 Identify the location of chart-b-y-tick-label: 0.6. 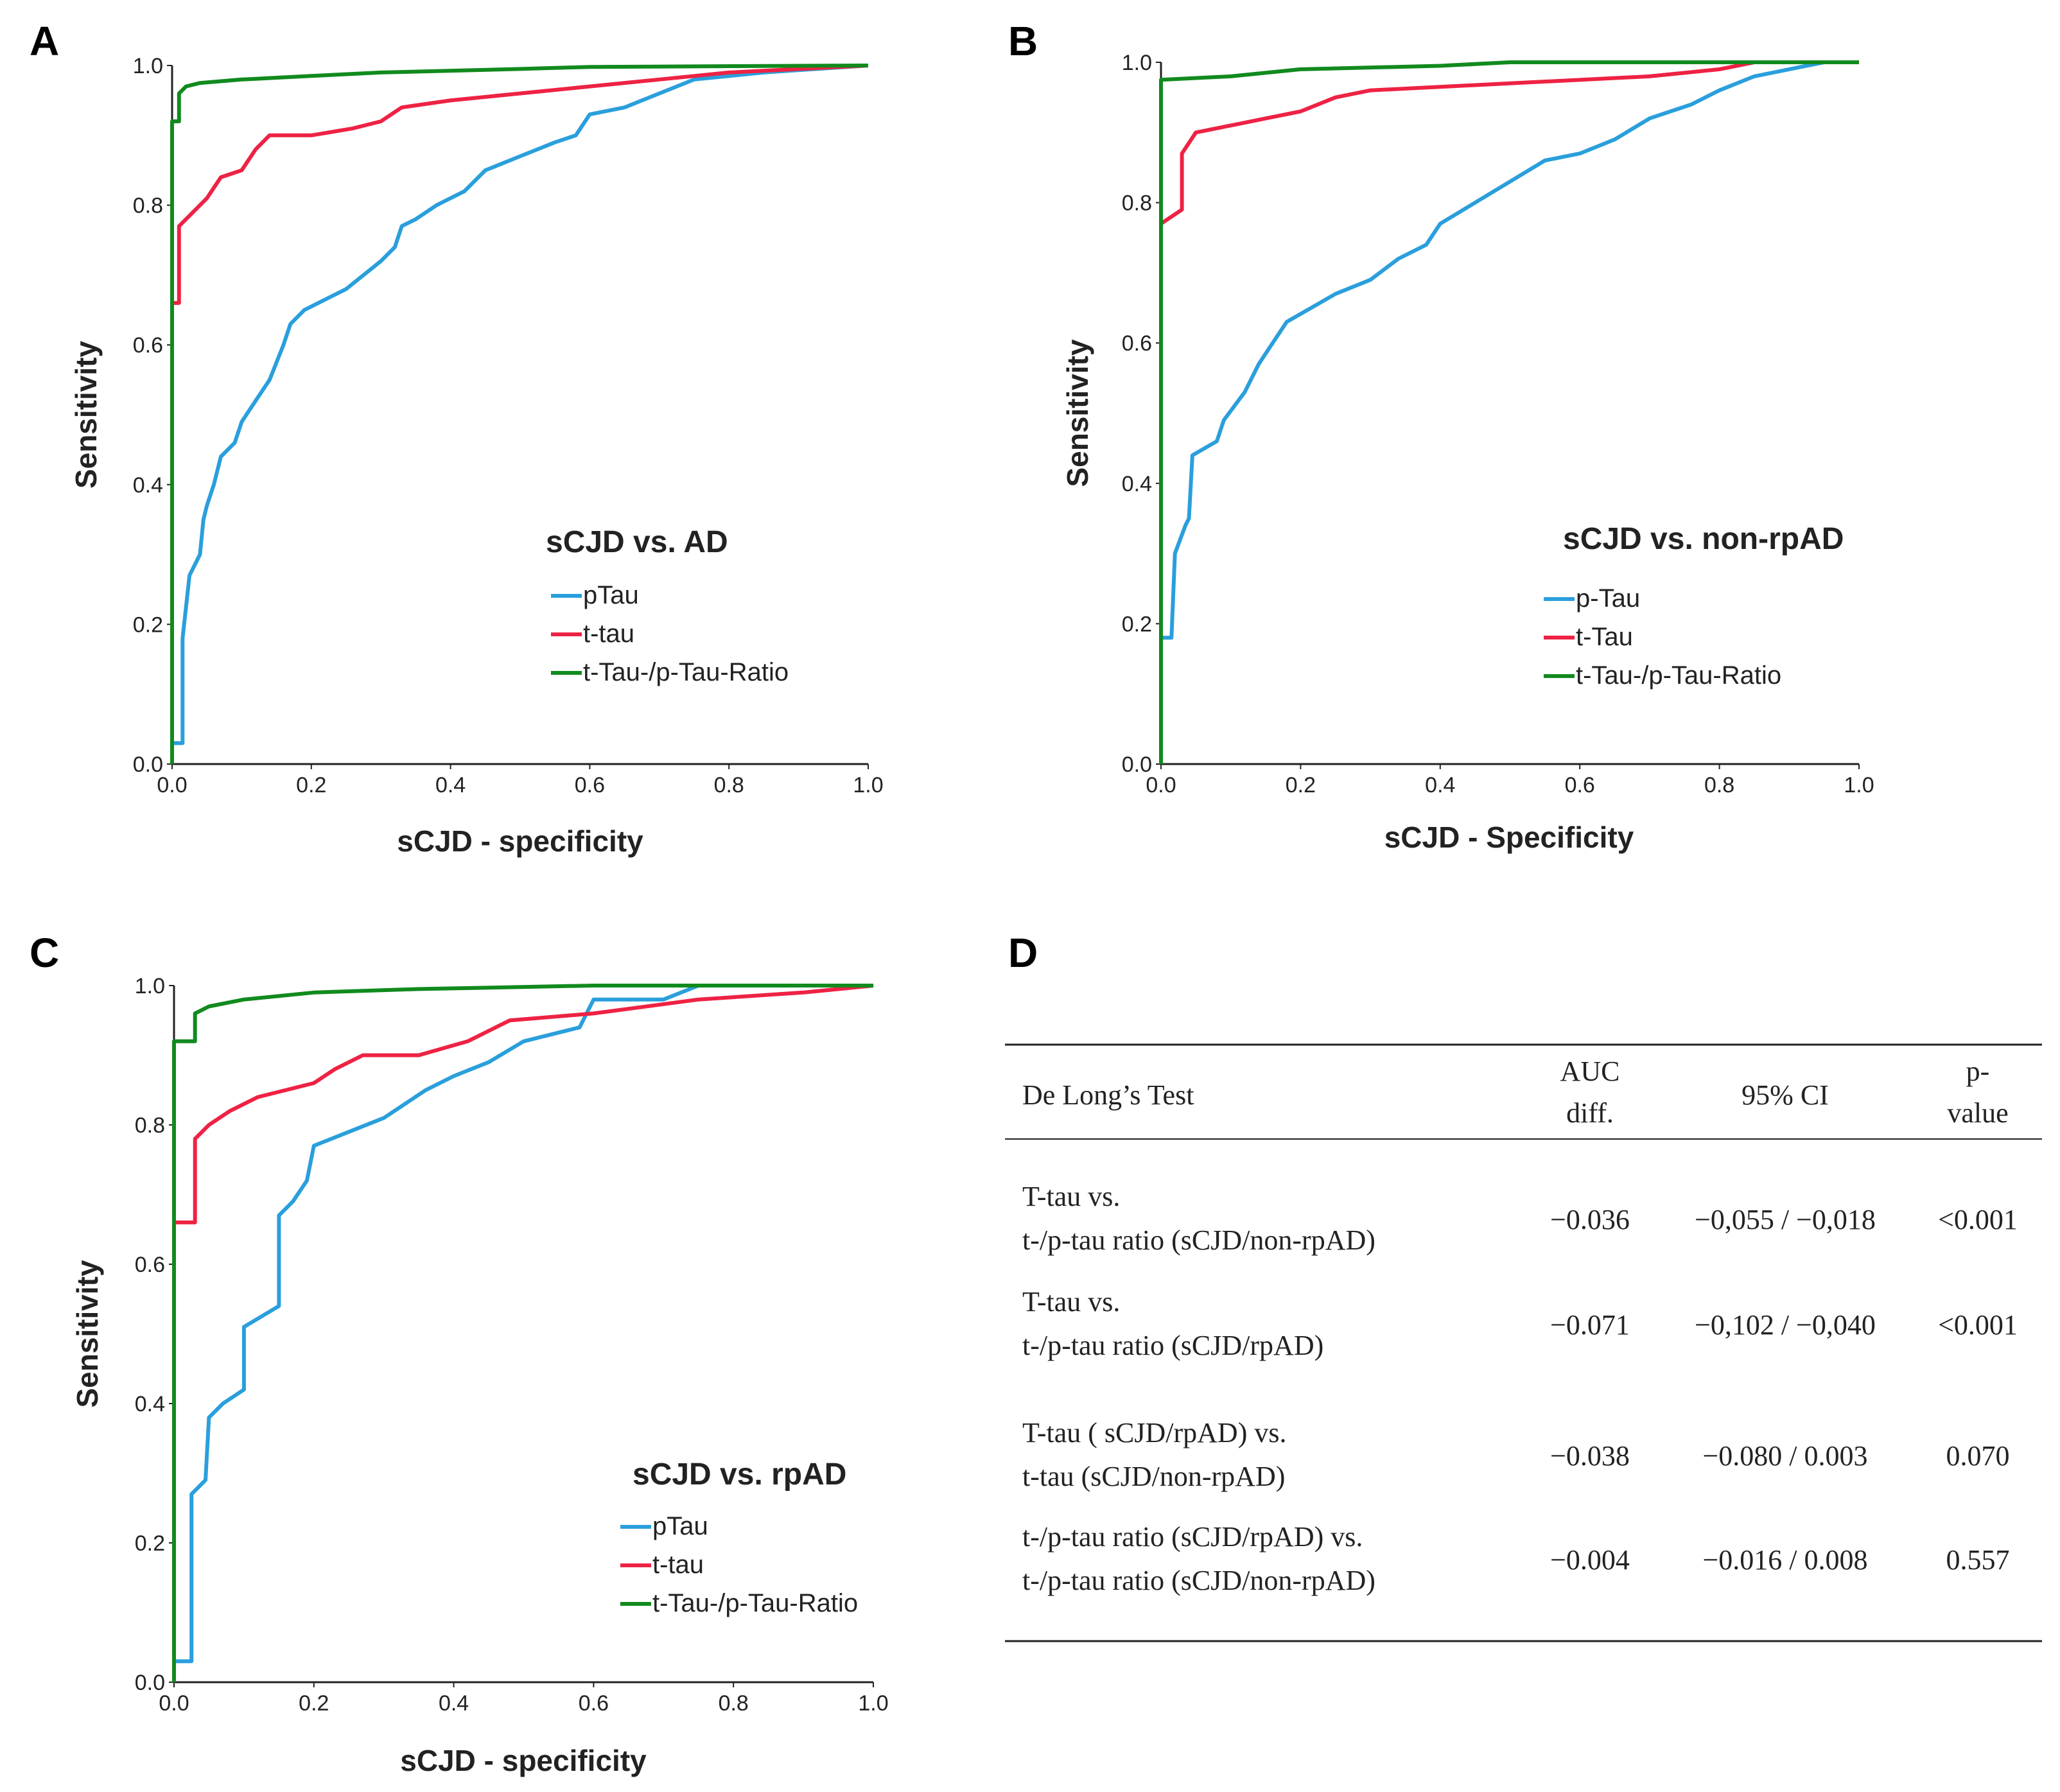
(1137, 344).